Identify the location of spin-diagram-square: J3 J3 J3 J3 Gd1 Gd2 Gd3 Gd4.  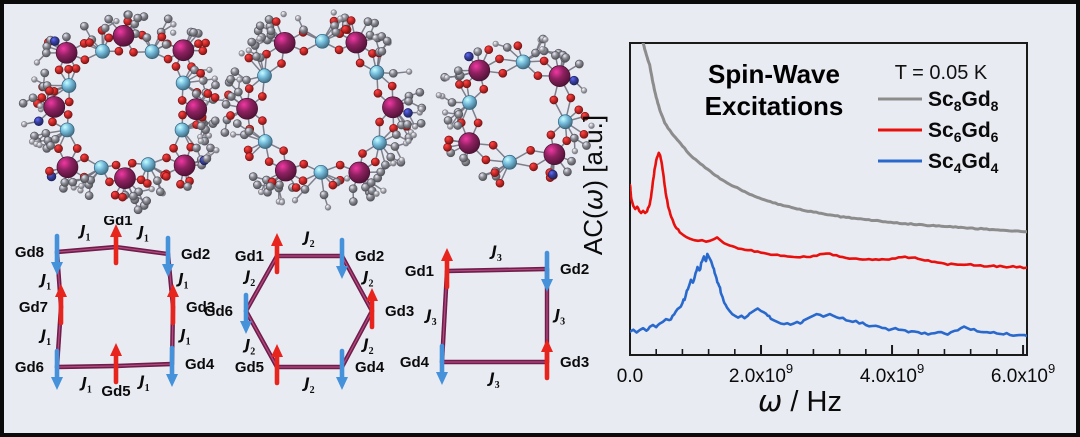
(494, 317).